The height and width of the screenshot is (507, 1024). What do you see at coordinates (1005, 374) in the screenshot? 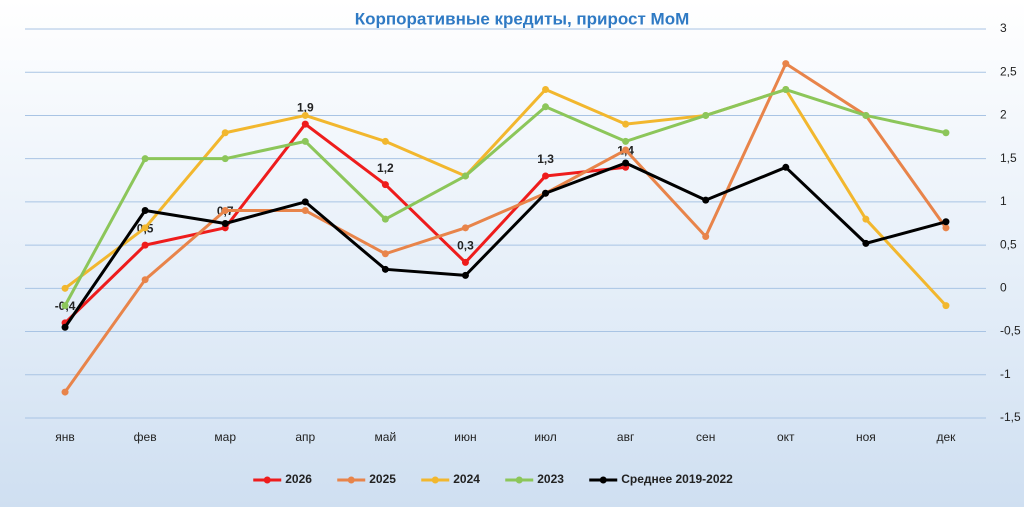
I see `y-tick-label: -1` at bounding box center [1005, 374].